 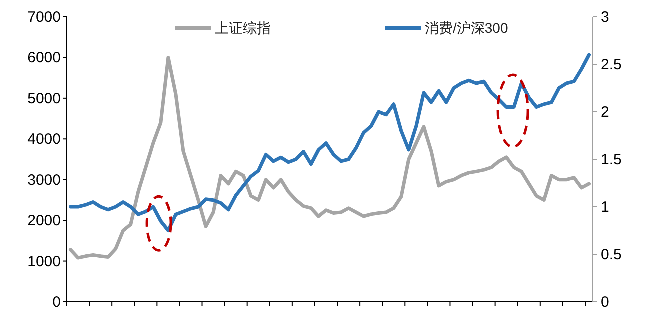 What do you see at coordinates (44, 99) in the screenshot?
I see `y-tick-label: 5000` at bounding box center [44, 99].